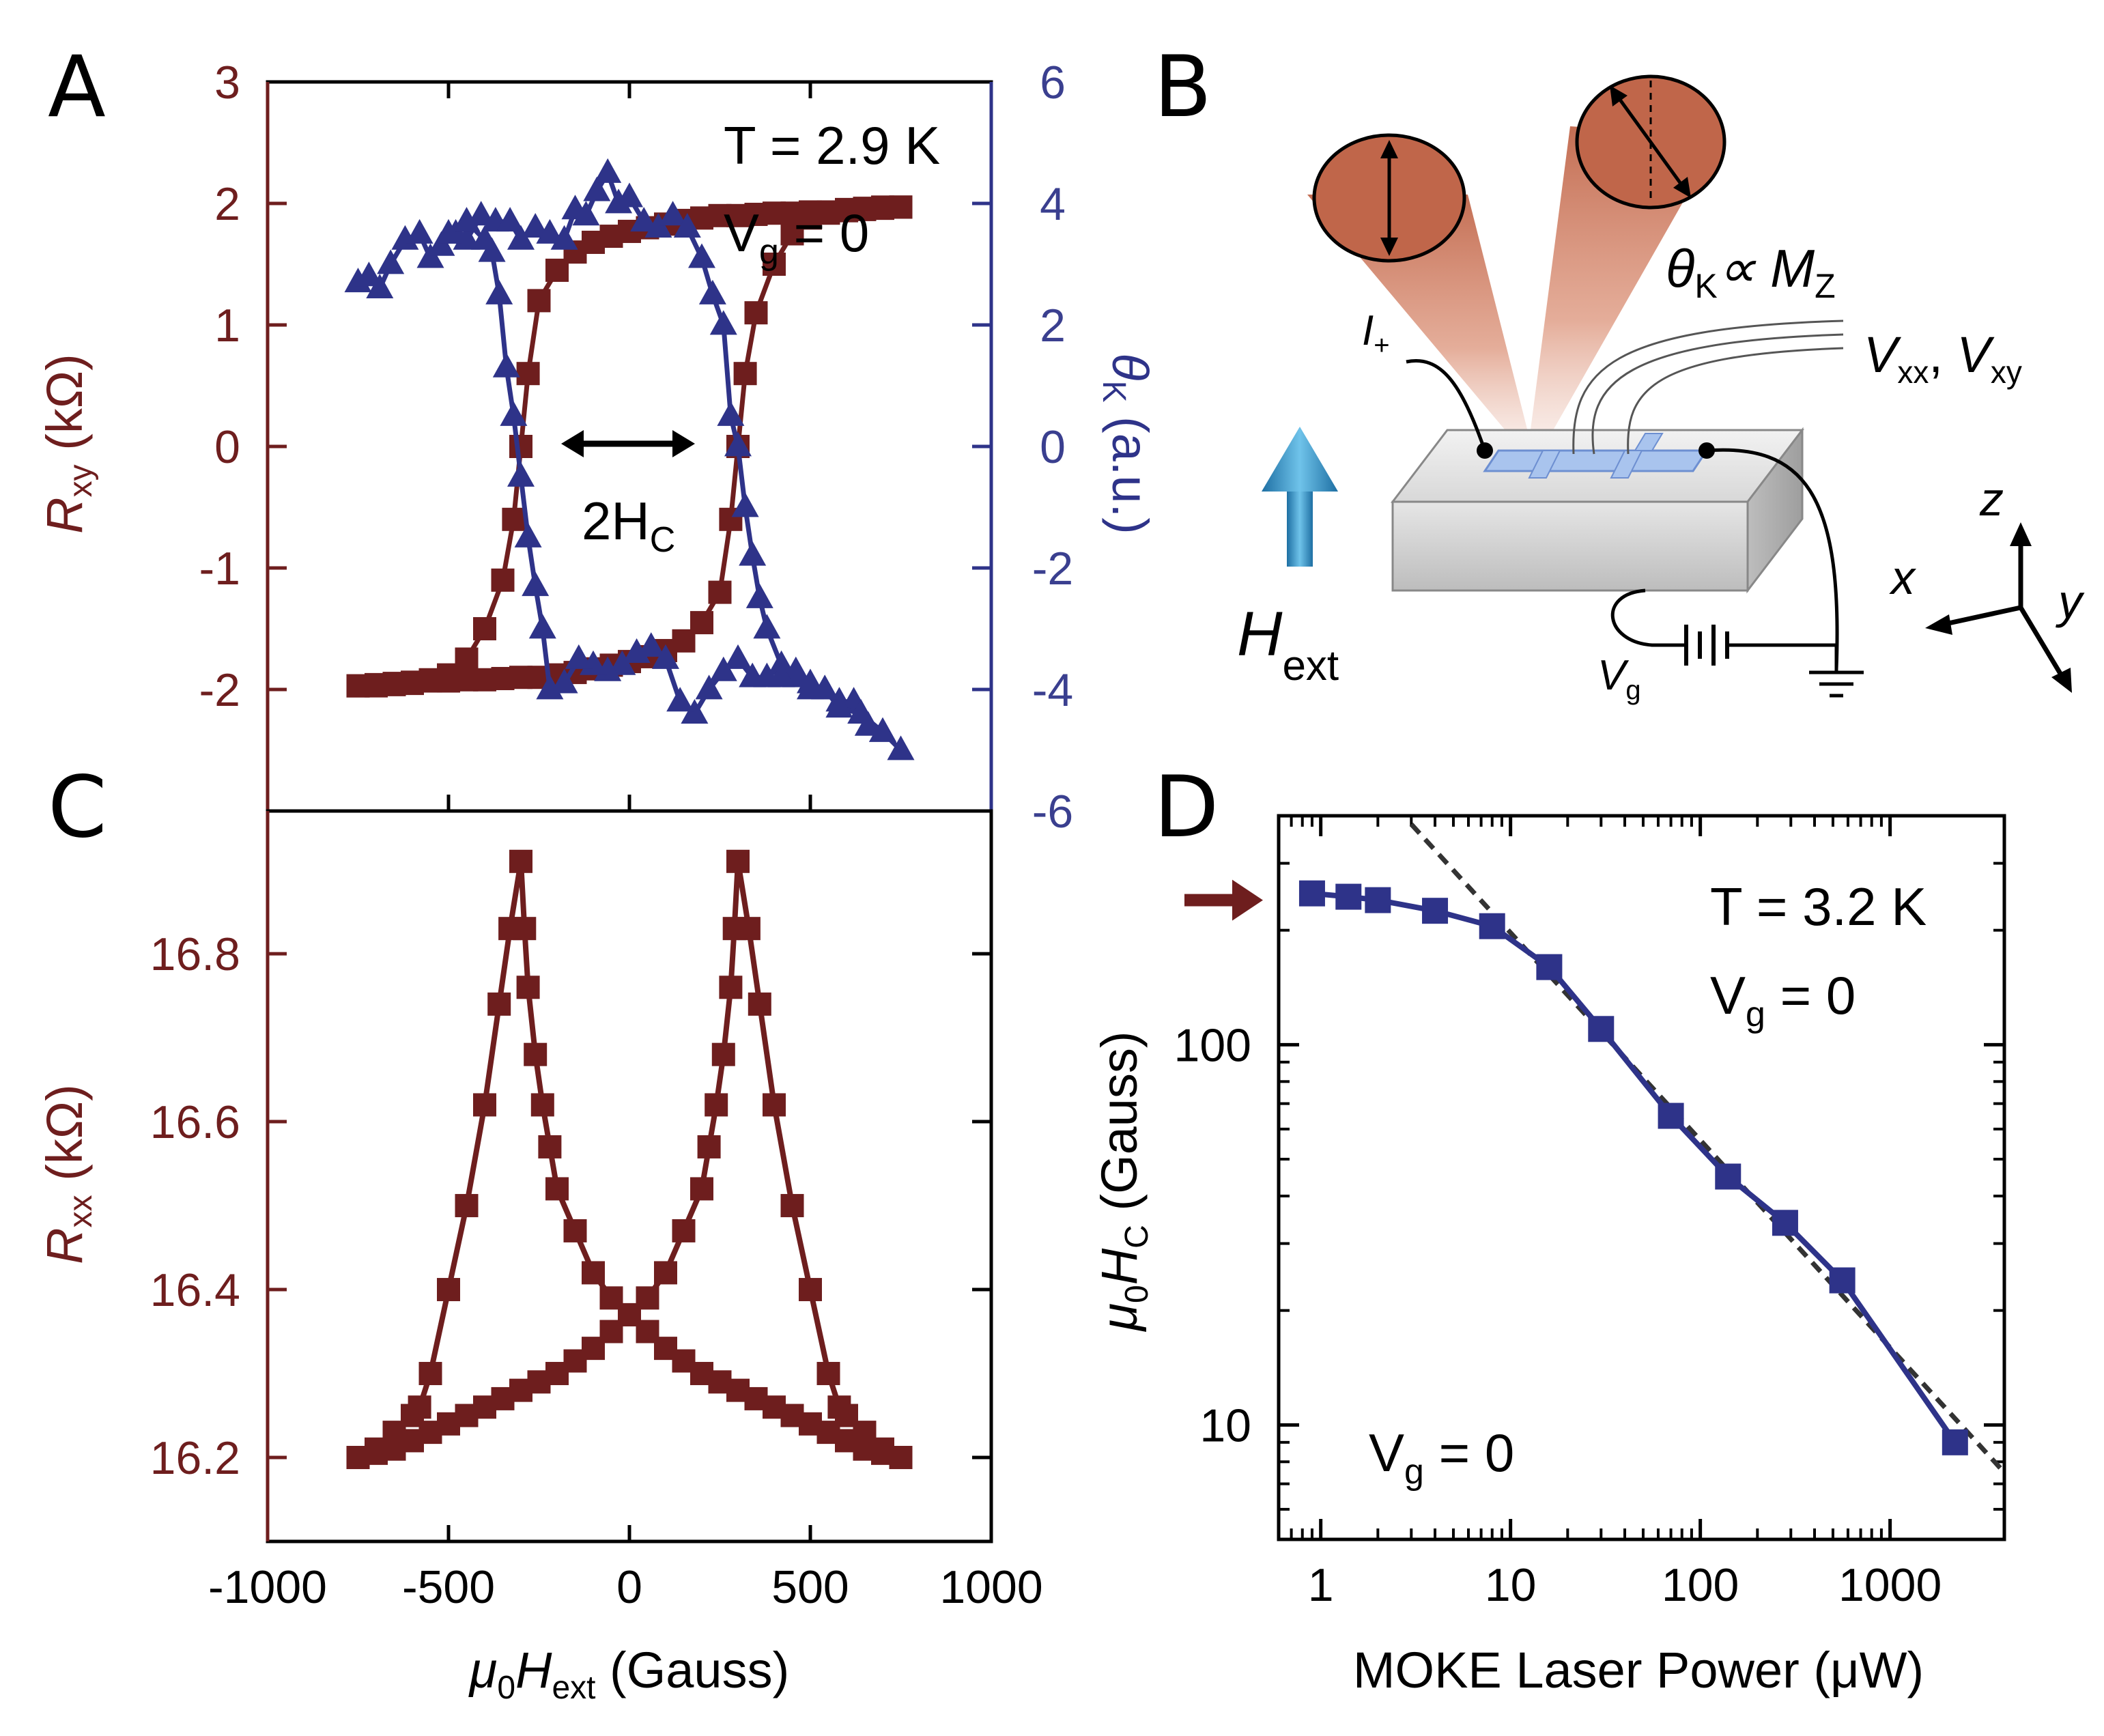 The image size is (2104, 1736). What do you see at coordinates (1223, 900) in the screenshot?
I see `saturation-arrow-icon` at bounding box center [1223, 900].